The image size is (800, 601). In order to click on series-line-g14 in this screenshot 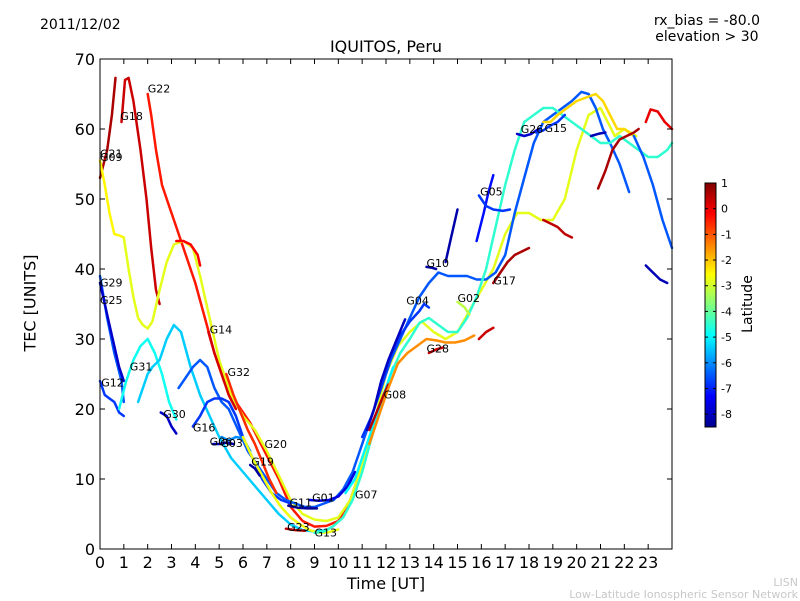, I will do `click(222, 370)`.